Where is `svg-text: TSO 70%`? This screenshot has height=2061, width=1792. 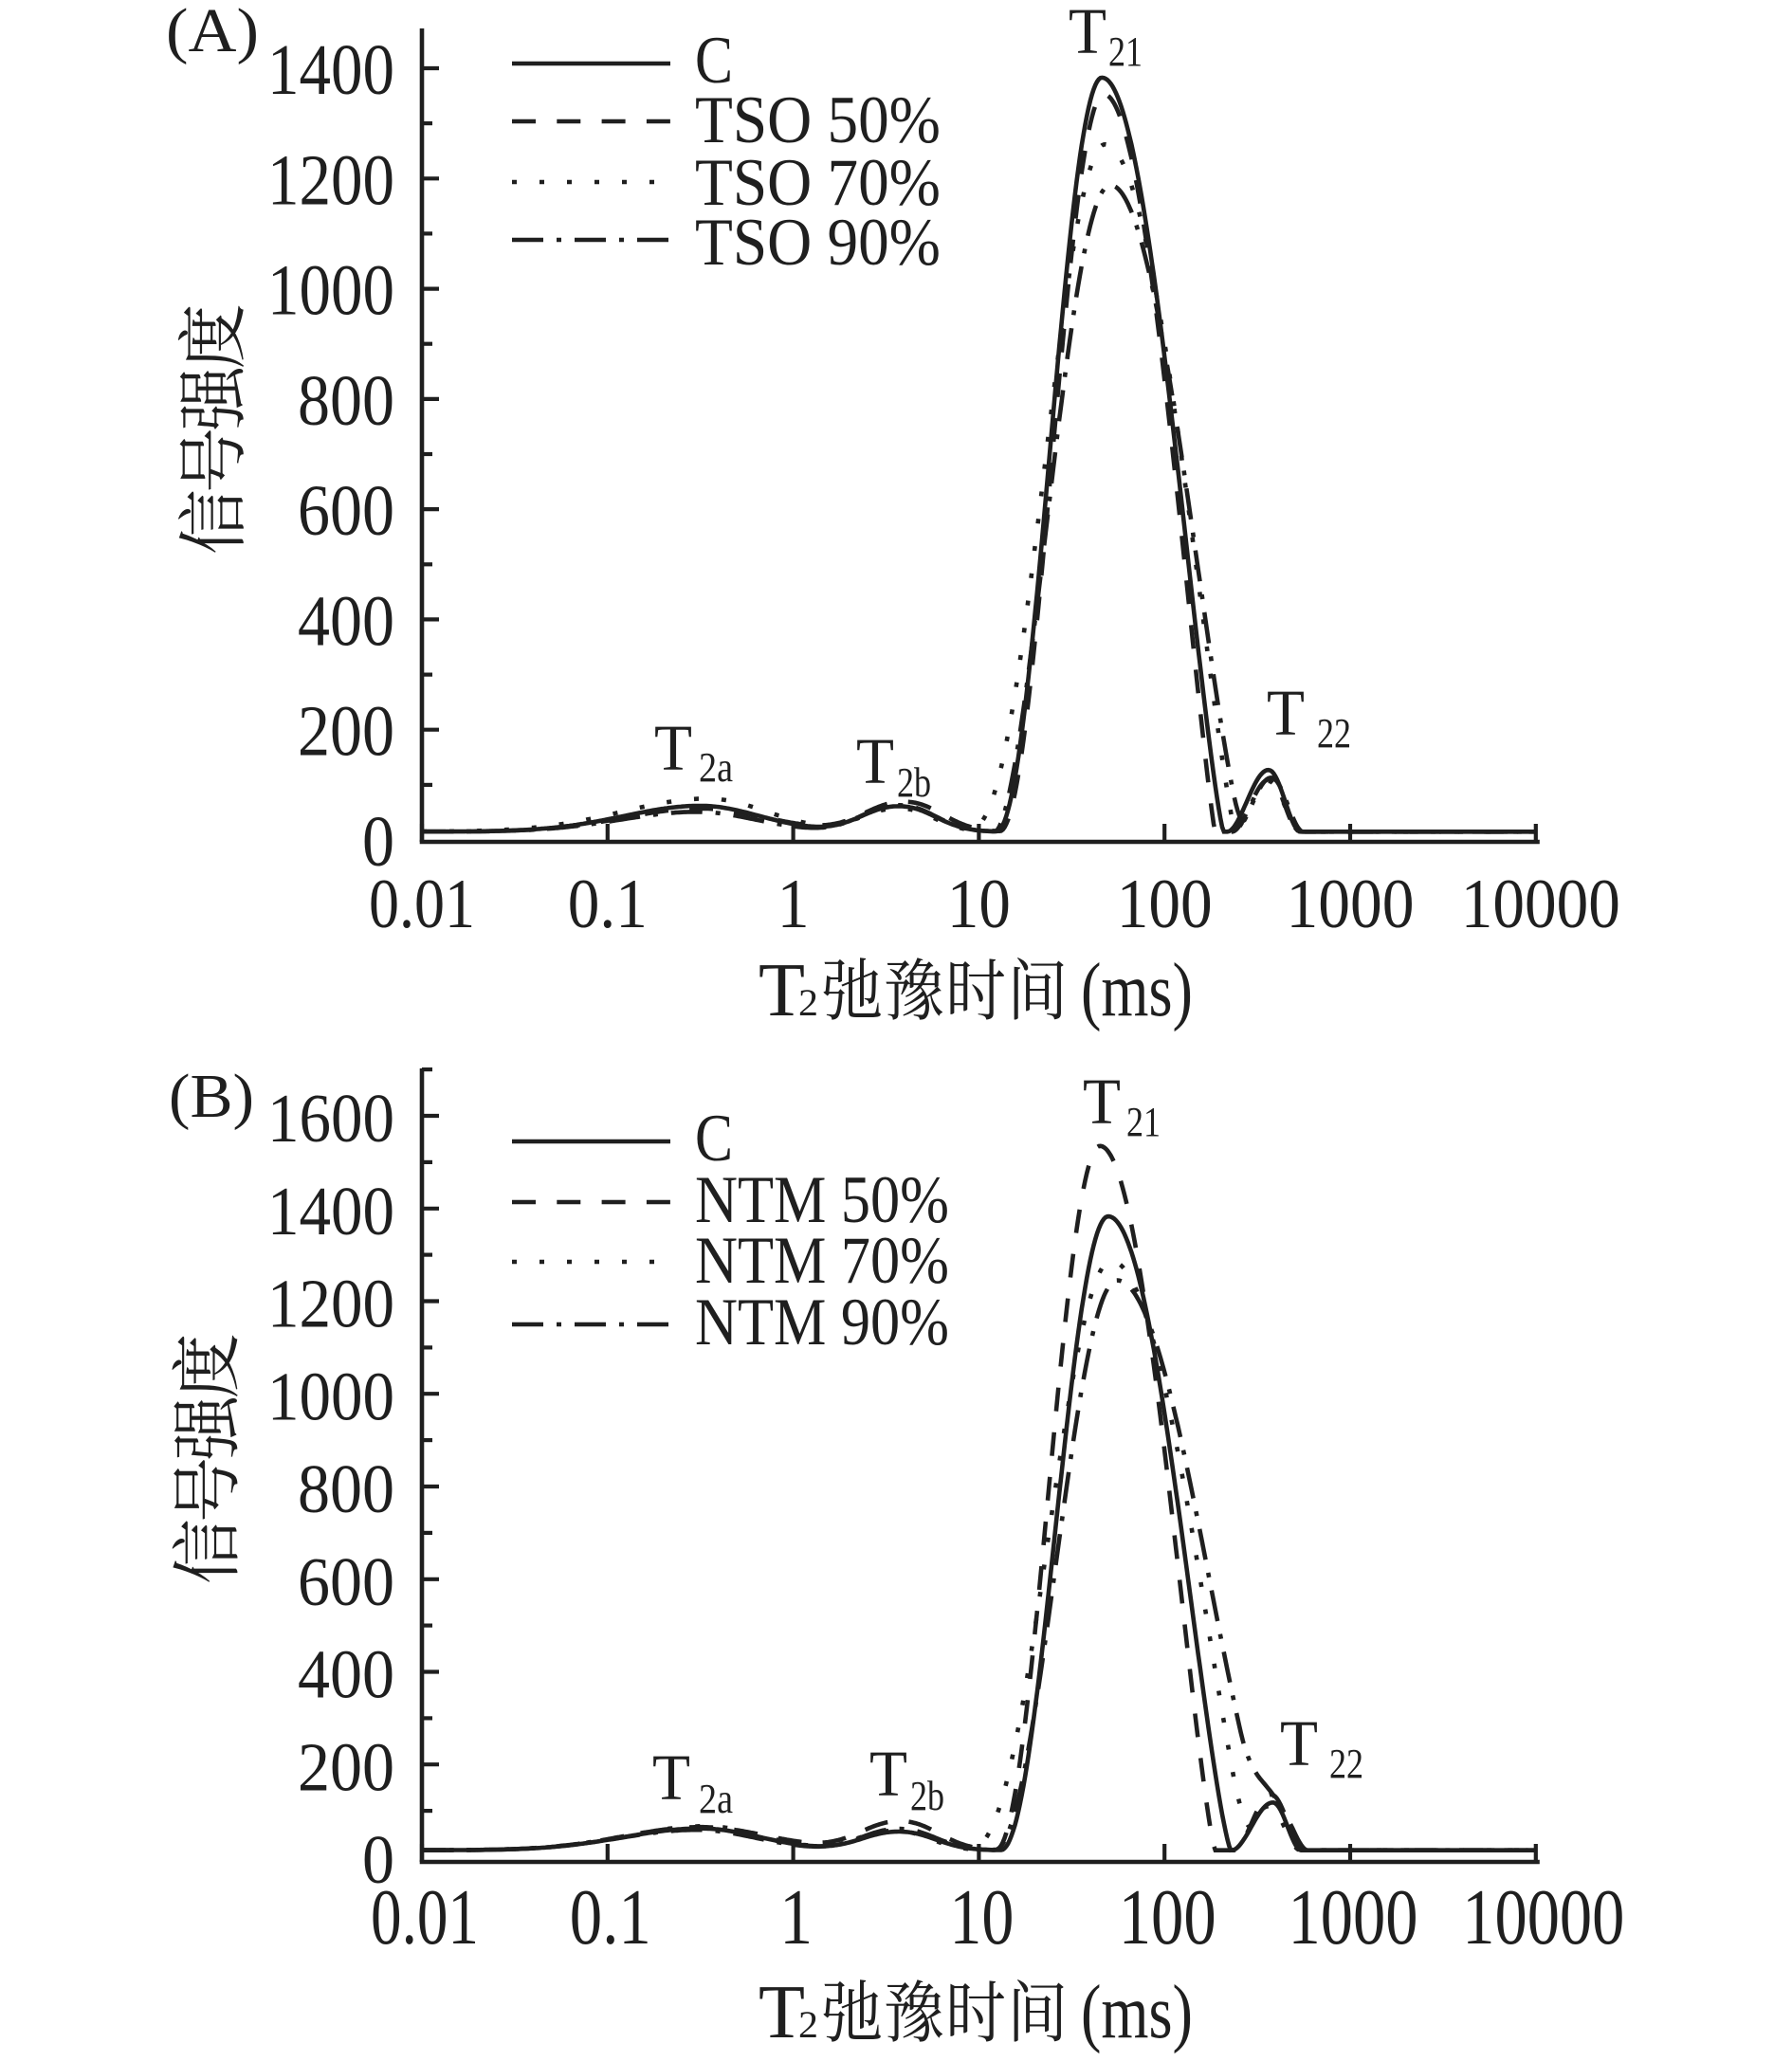 svg-text: TSO 70% is located at coordinates (818, 183).